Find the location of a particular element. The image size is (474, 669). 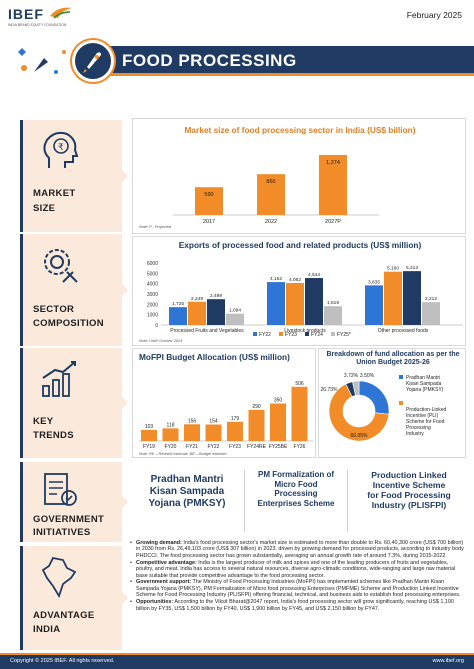

gear-sector-icon is located at coordinates (60, 265).